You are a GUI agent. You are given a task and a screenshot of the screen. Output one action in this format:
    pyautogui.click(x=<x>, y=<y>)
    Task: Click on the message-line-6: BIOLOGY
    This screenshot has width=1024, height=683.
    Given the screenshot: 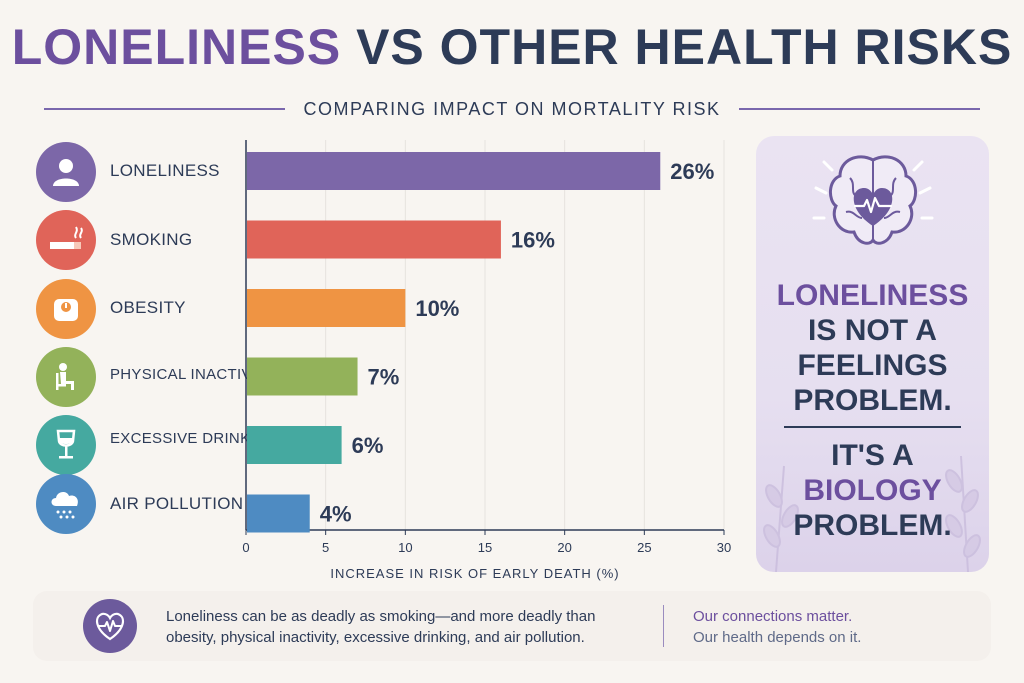 What is the action you would take?
    pyautogui.click(x=872, y=490)
    